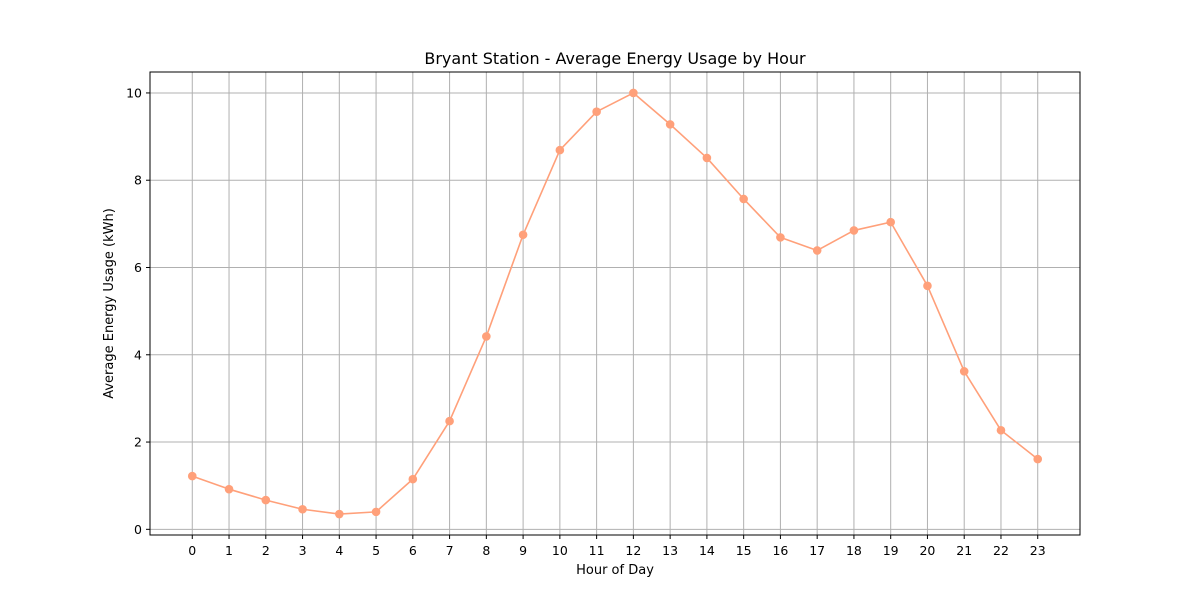  What do you see at coordinates (597, 550) in the screenshot?
I see `x-tick-label: 11` at bounding box center [597, 550].